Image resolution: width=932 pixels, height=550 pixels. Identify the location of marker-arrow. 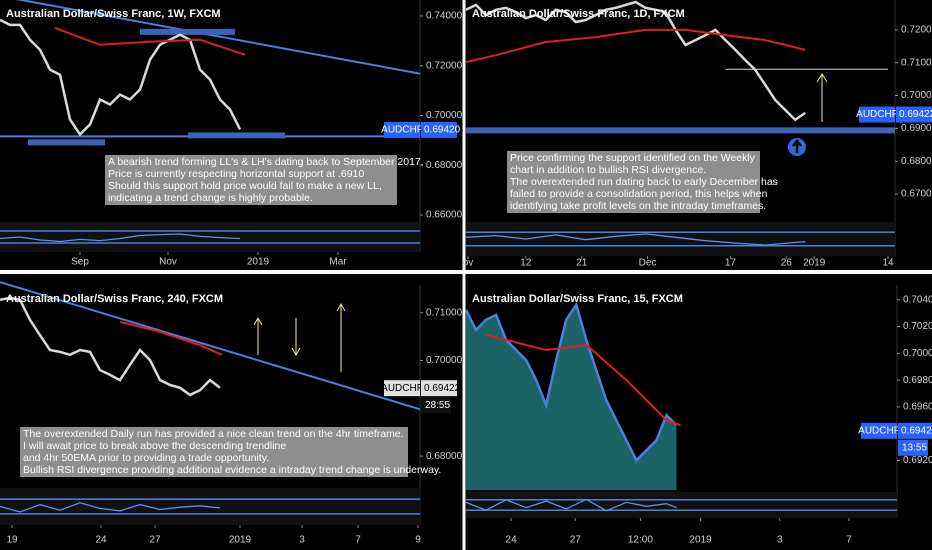
(797, 145).